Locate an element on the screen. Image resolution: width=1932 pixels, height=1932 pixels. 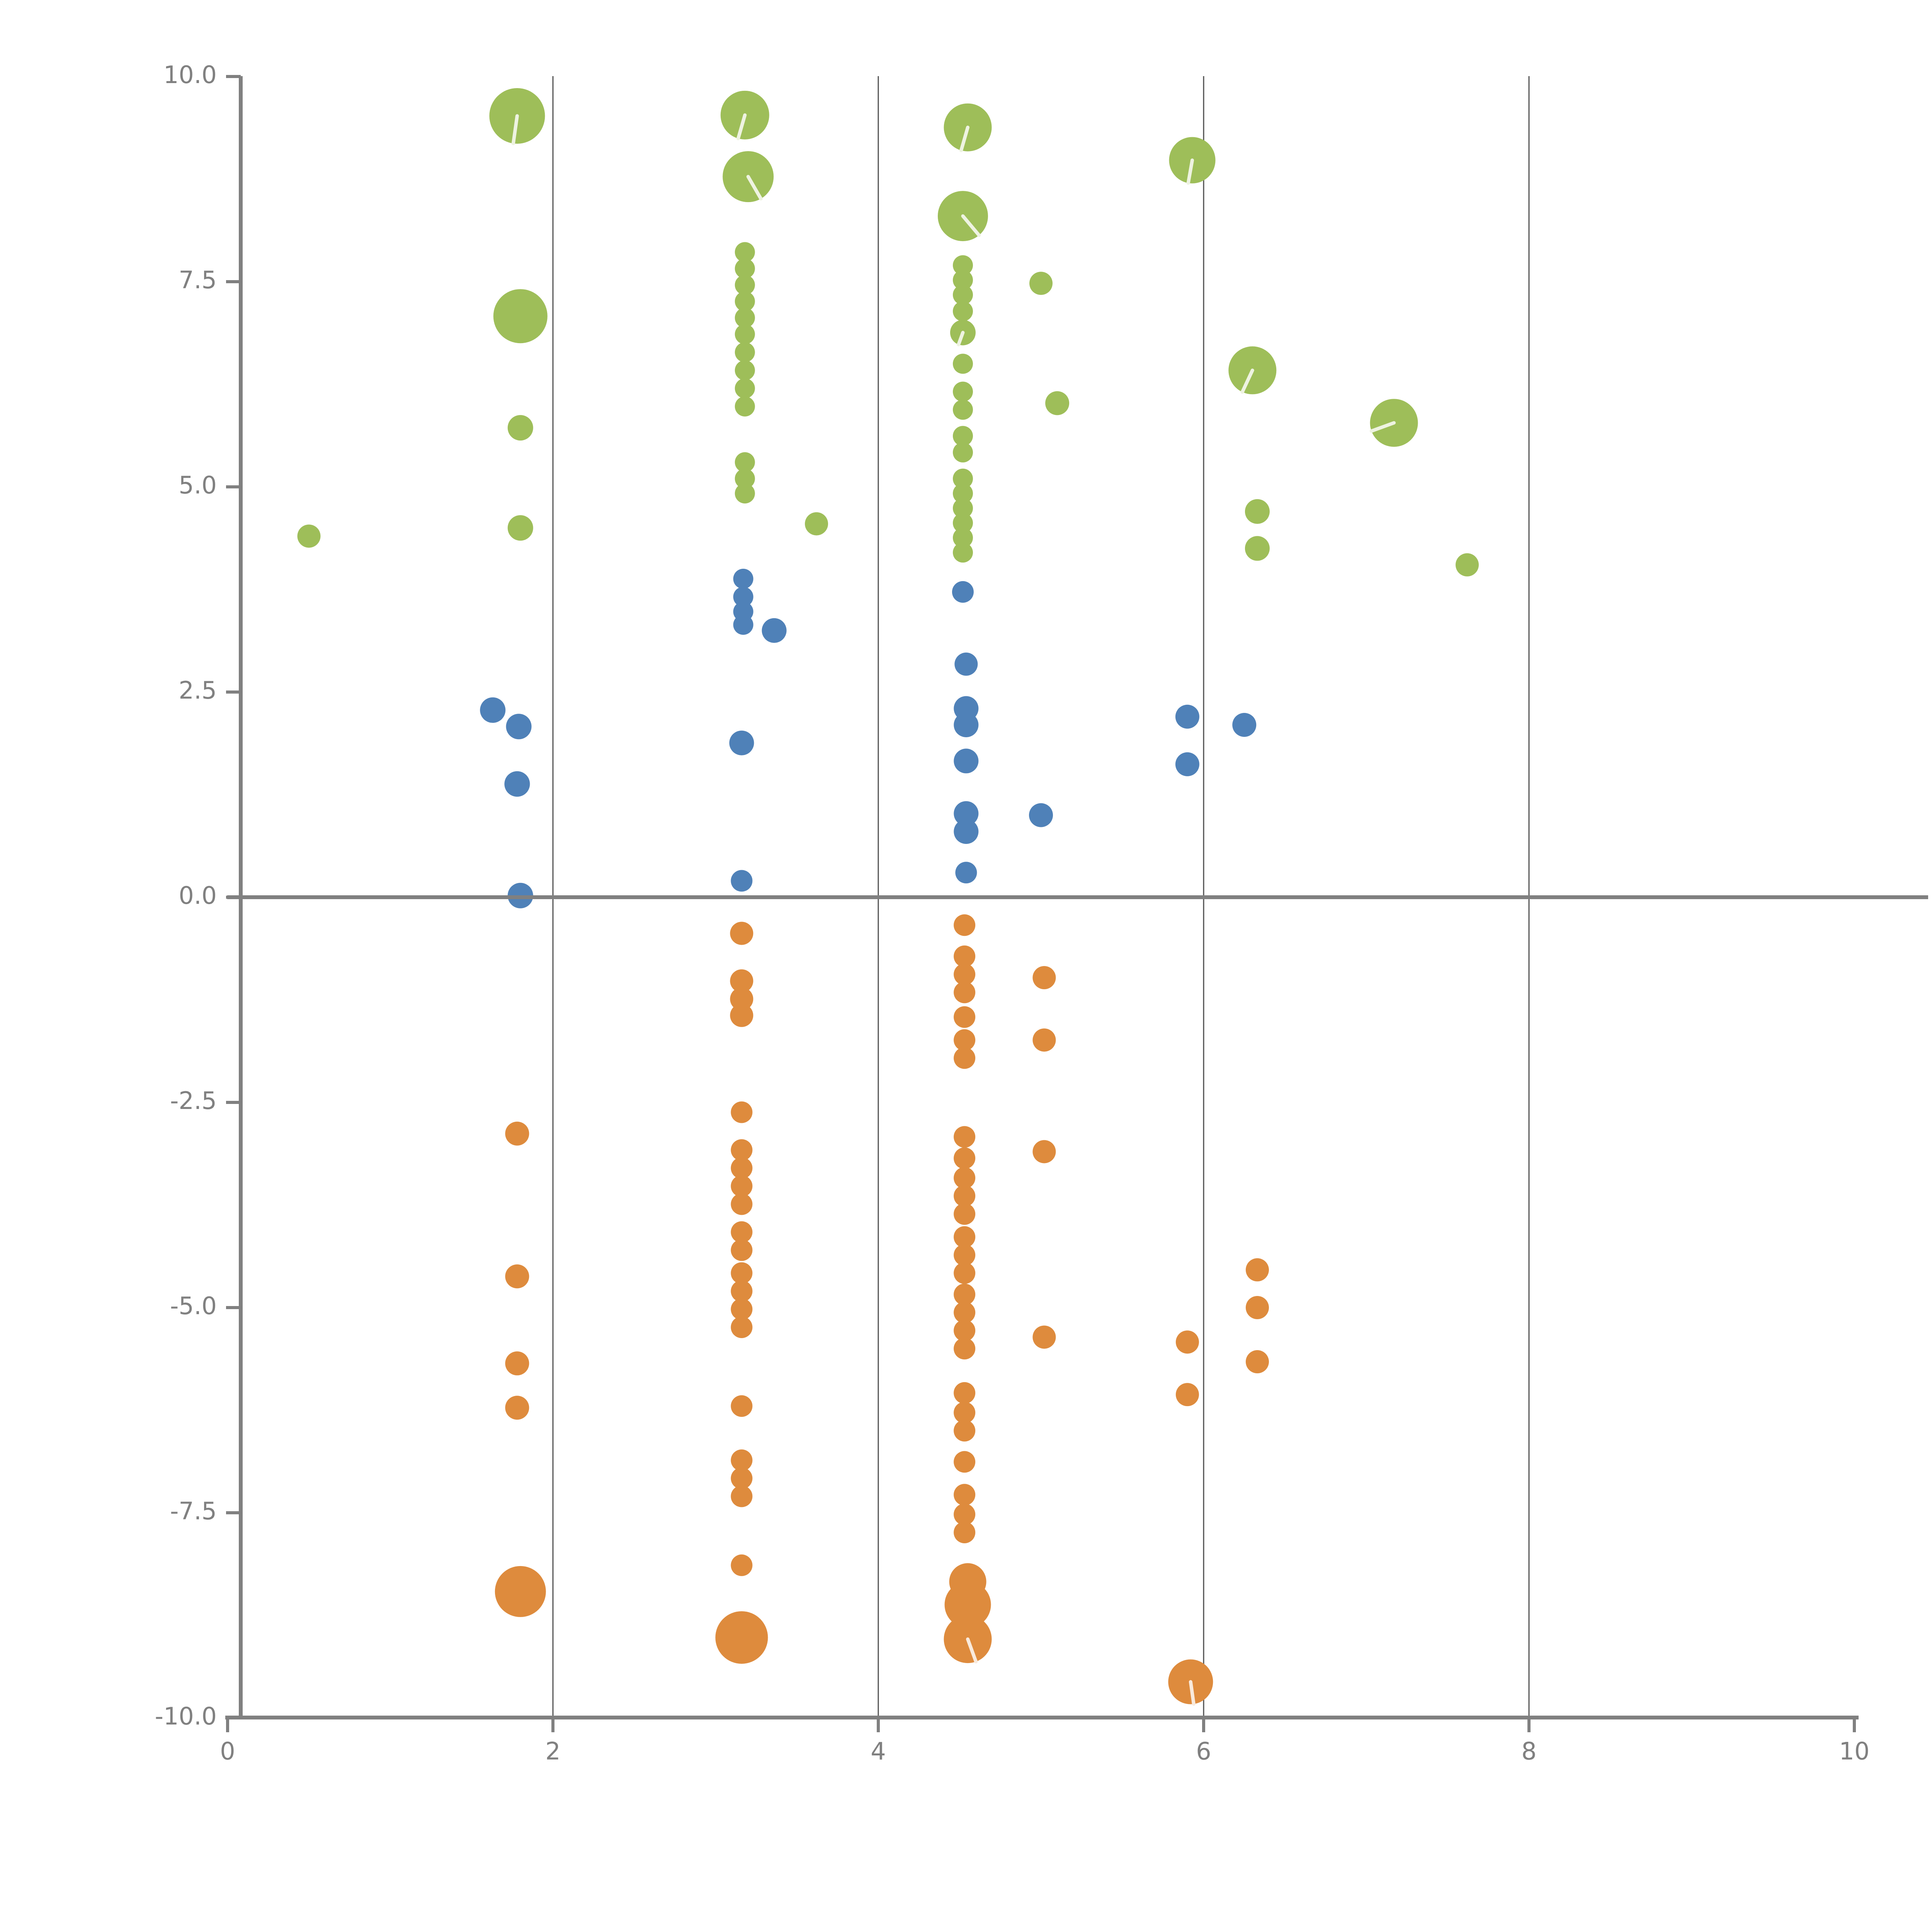
y-tick-label: 0.0 is located at coordinates (198, 896).